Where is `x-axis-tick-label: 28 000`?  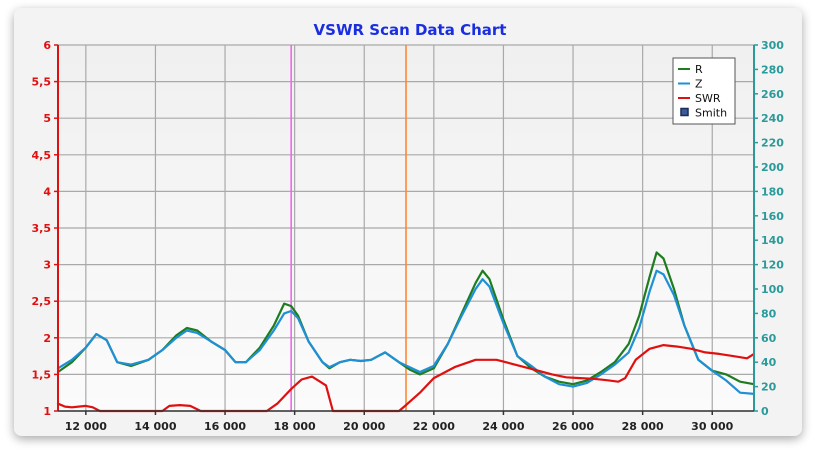
x-axis-tick-label: 28 000 is located at coordinates (643, 426).